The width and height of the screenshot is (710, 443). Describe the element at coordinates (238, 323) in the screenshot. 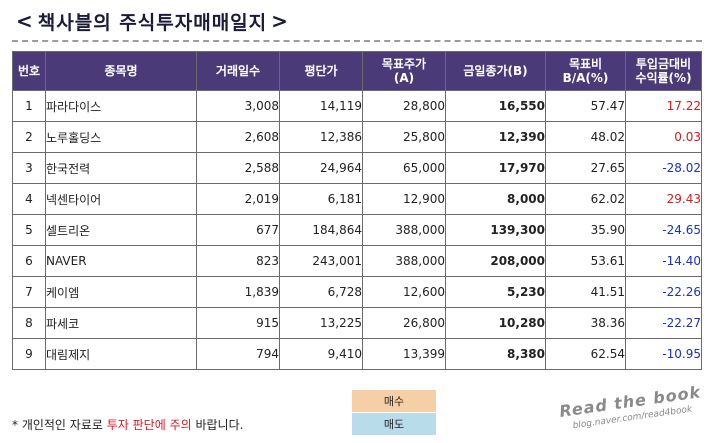

I see `cell-days: 915` at that location.